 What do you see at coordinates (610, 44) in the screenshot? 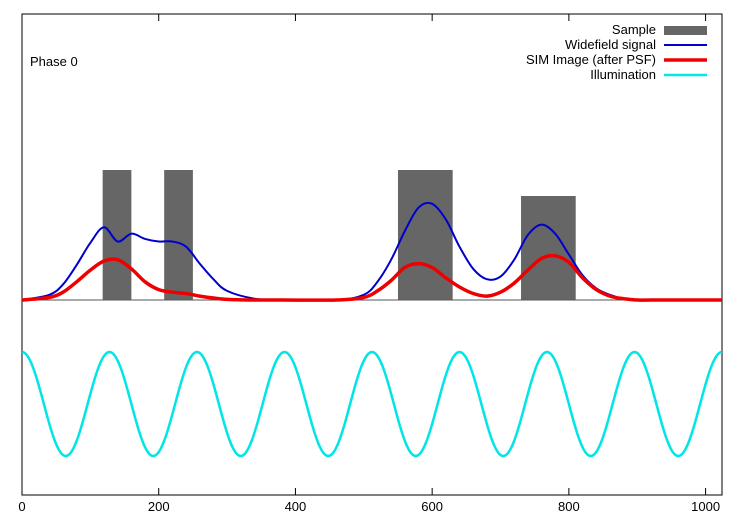
I see `legend-label-2: Widefield signal` at bounding box center [610, 44].